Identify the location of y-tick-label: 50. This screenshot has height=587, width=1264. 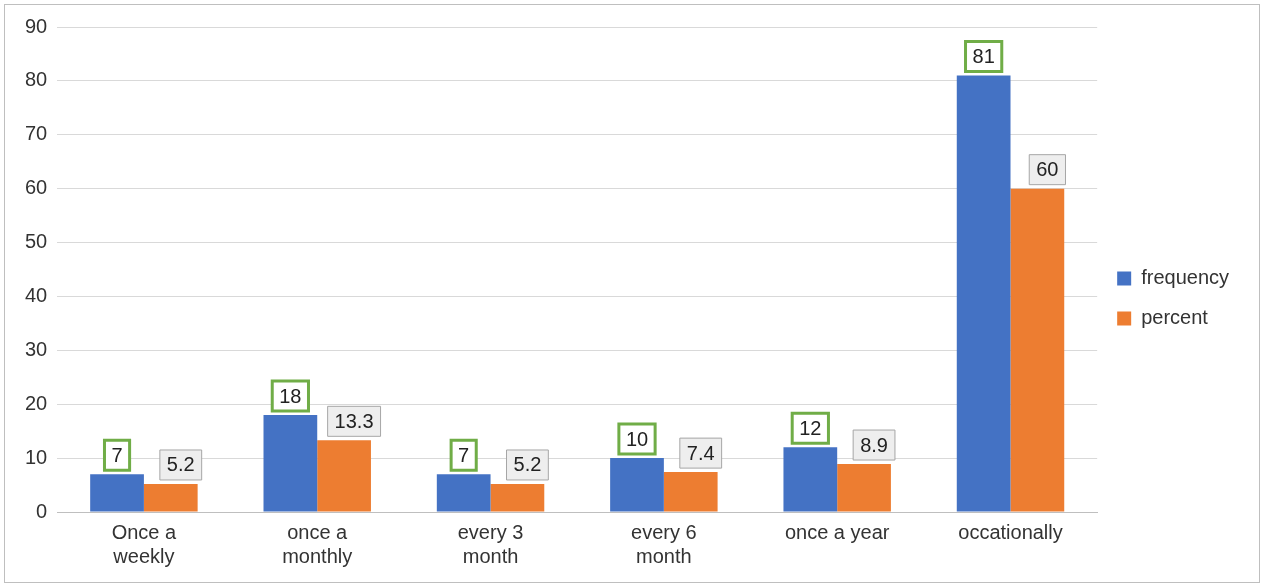
(36, 241).